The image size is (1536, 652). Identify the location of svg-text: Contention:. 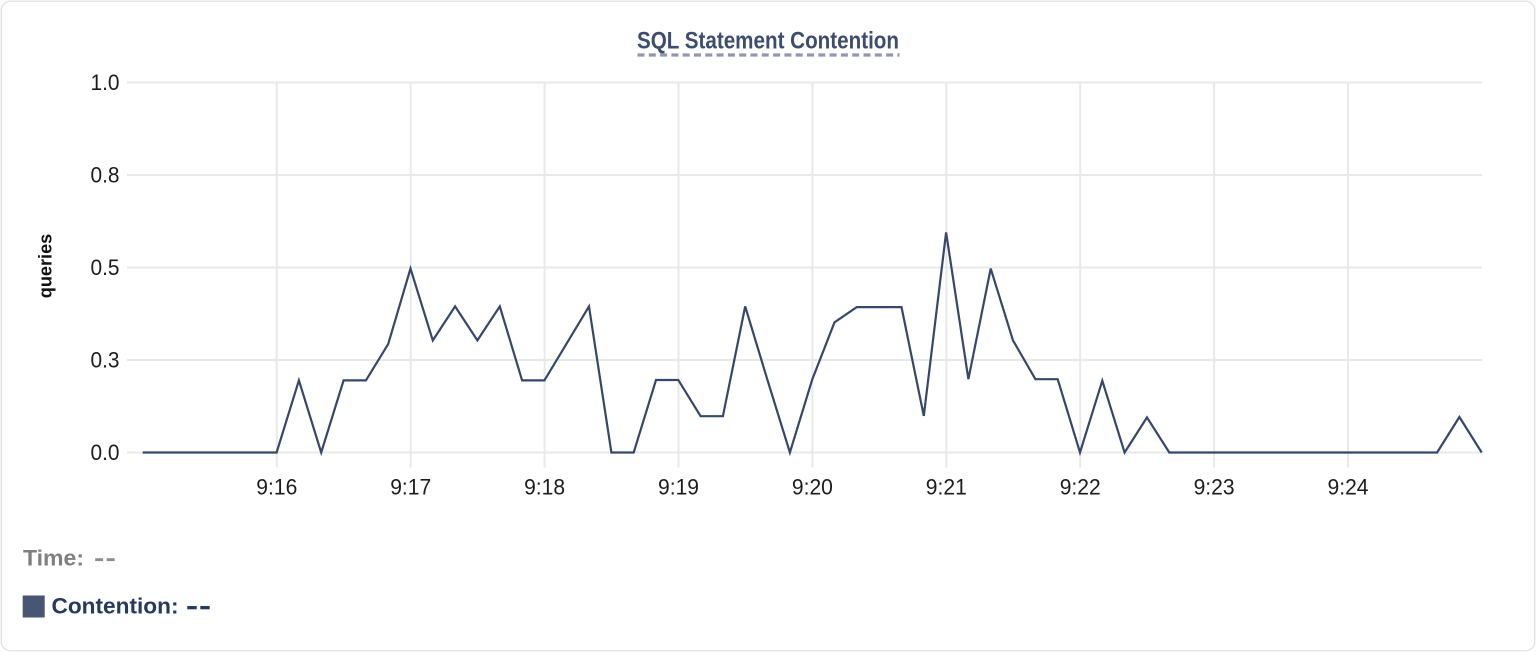
(115, 606).